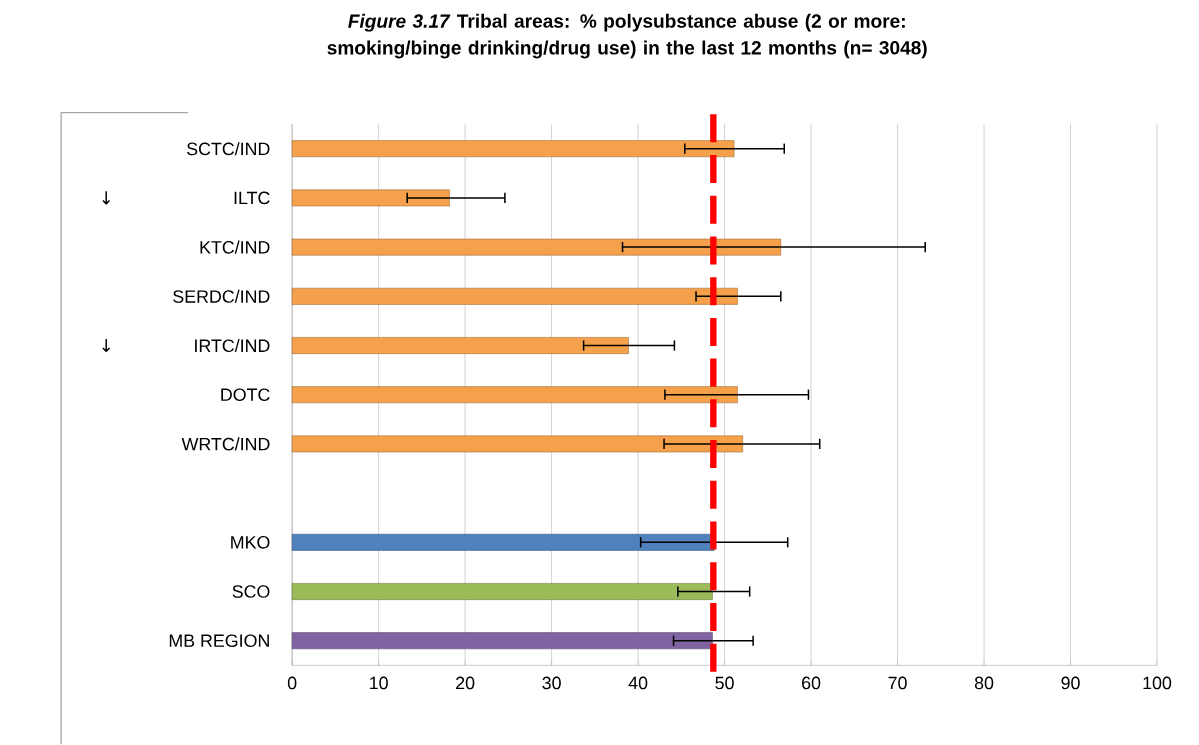 The height and width of the screenshot is (745, 1199). Describe the element at coordinates (1070, 683) in the screenshot. I see `x-tick-label: 90` at that location.